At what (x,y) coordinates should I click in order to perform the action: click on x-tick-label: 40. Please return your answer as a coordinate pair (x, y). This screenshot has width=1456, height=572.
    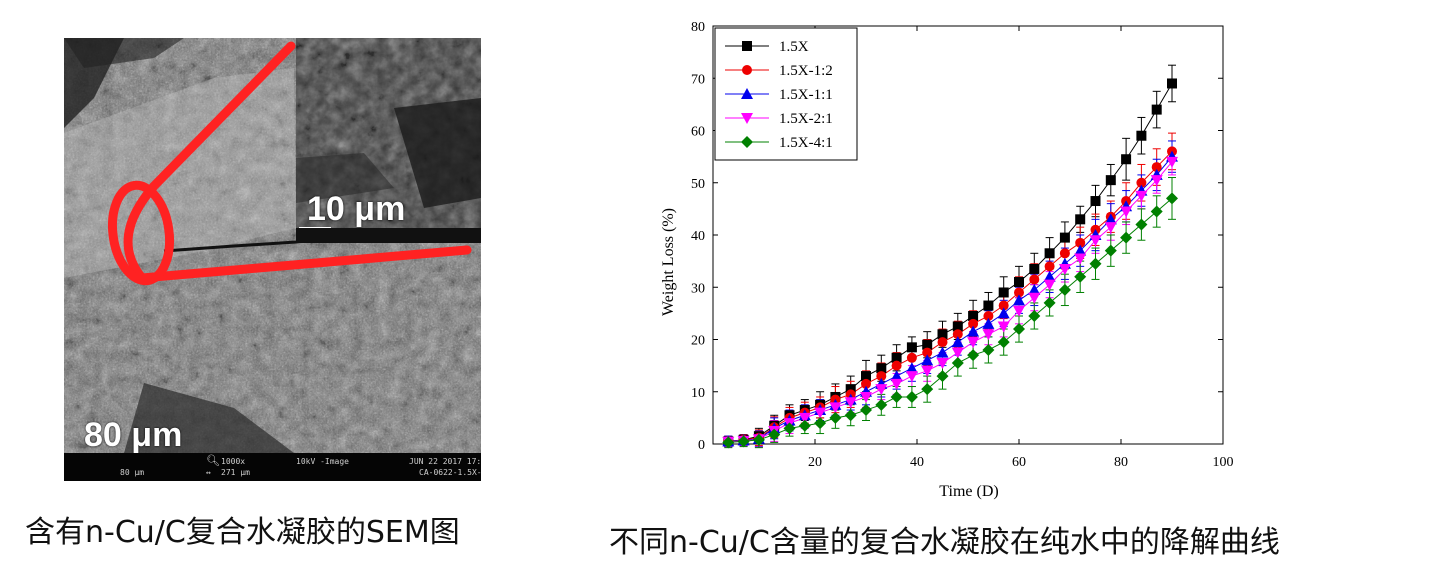
    Looking at the image, I should click on (917, 462).